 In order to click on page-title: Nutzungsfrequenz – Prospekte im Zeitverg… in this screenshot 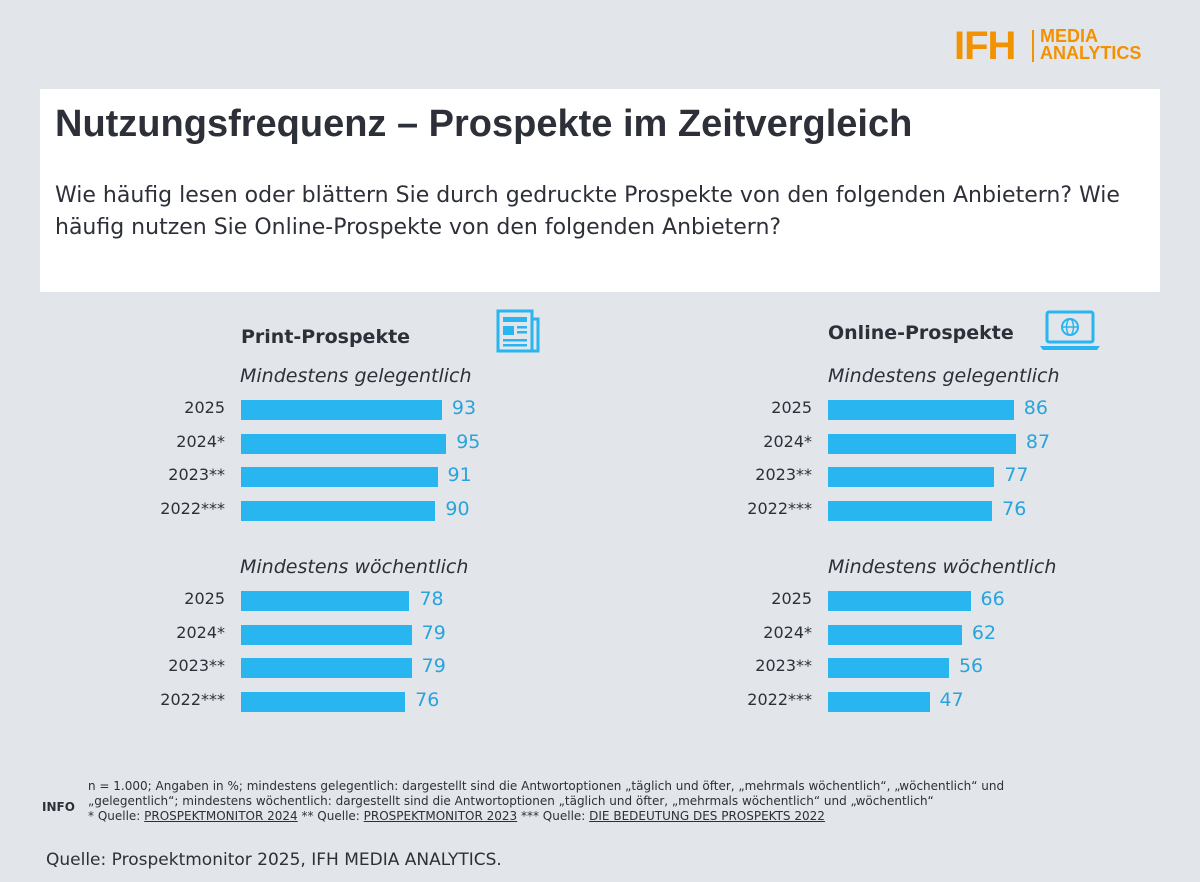, I will do `click(484, 124)`.